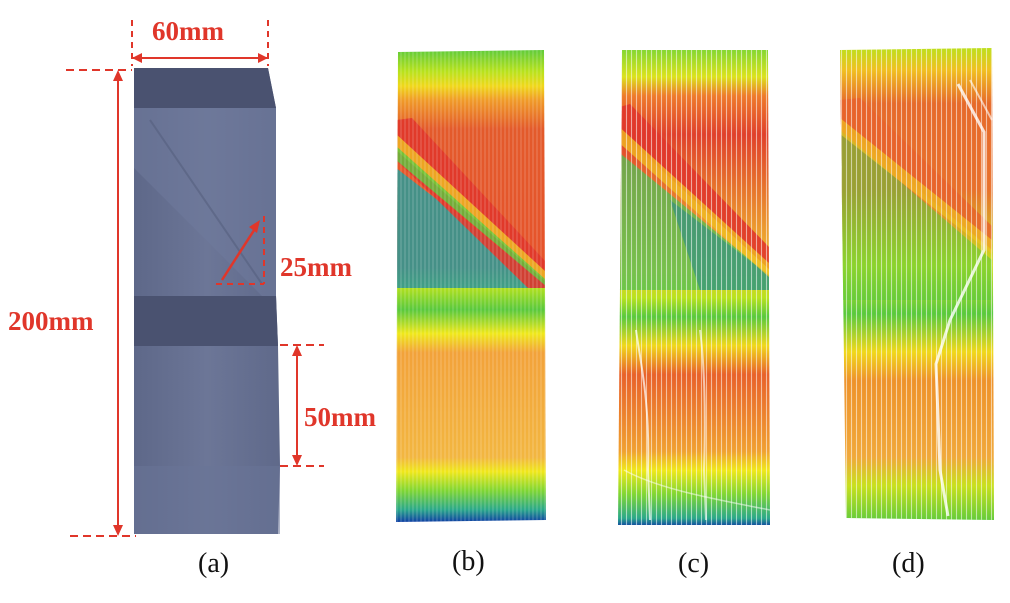 This screenshot has height=603, width=1010. I want to click on model-lower-band, so click(207, 500).